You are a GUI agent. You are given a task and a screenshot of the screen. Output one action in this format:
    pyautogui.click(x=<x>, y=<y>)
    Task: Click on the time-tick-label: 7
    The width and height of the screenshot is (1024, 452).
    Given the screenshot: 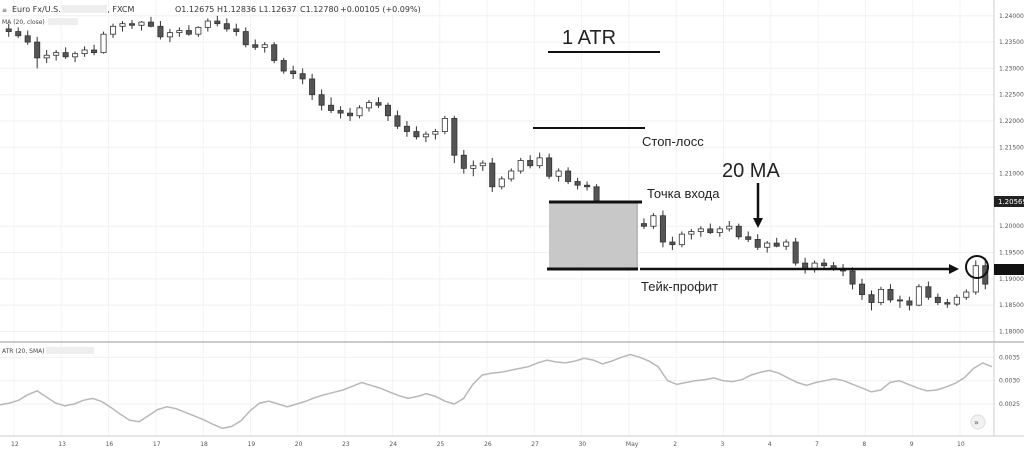 What is the action you would take?
    pyautogui.click(x=817, y=444)
    